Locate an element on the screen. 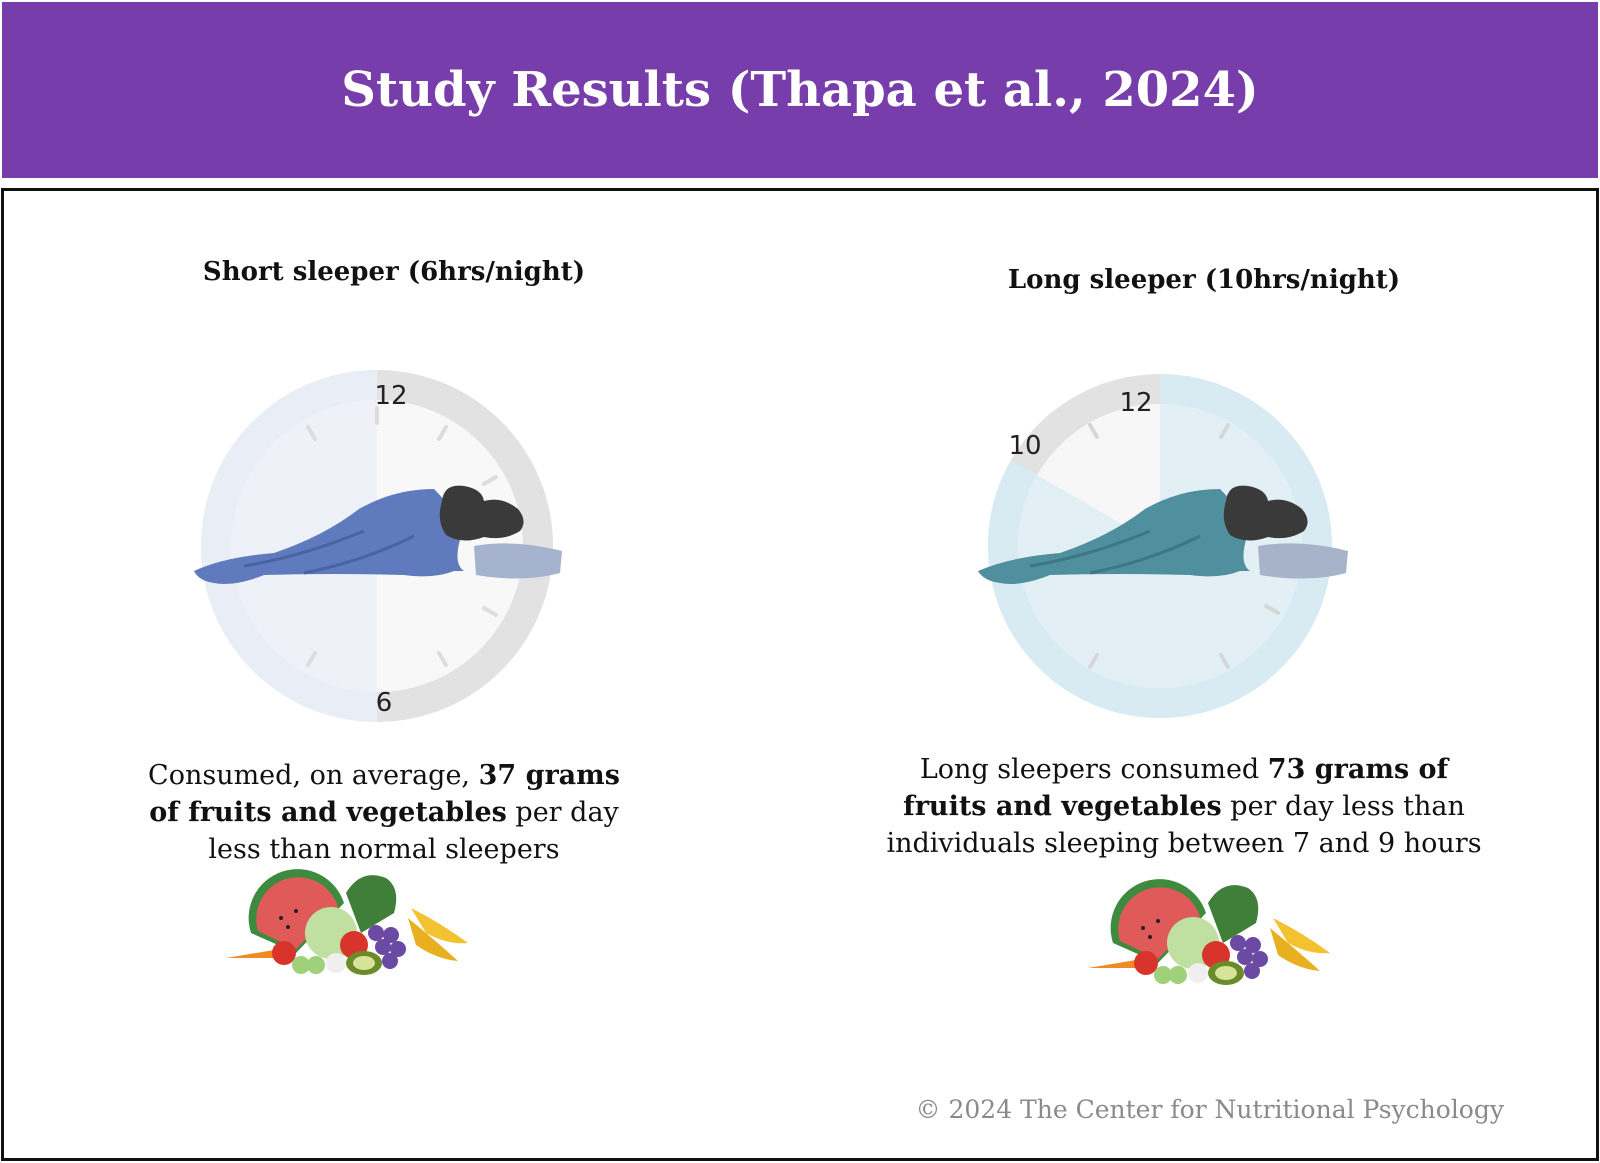 This screenshot has height=1163, width=1600. clock-label-6: 6 is located at coordinates (384, 703).